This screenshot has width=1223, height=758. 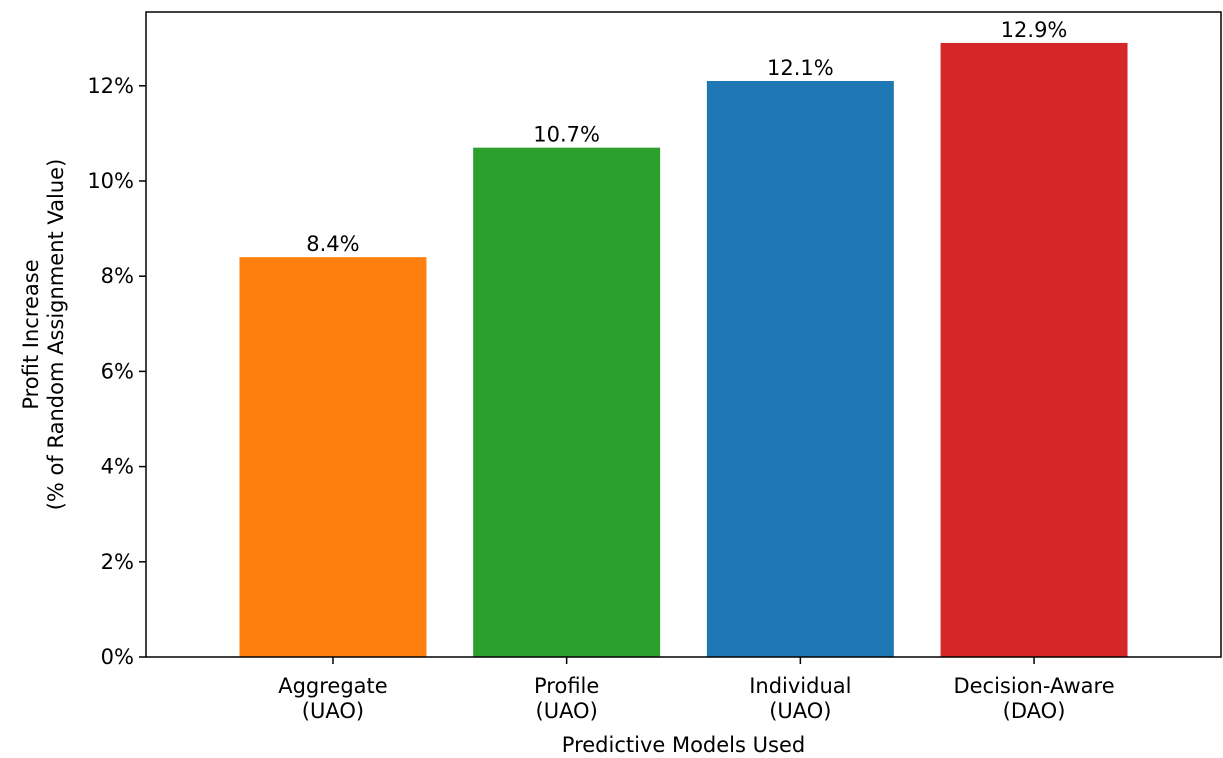 I want to click on y-axis-label-line-1: (% of Random Assignment Value), so click(x=56, y=335).